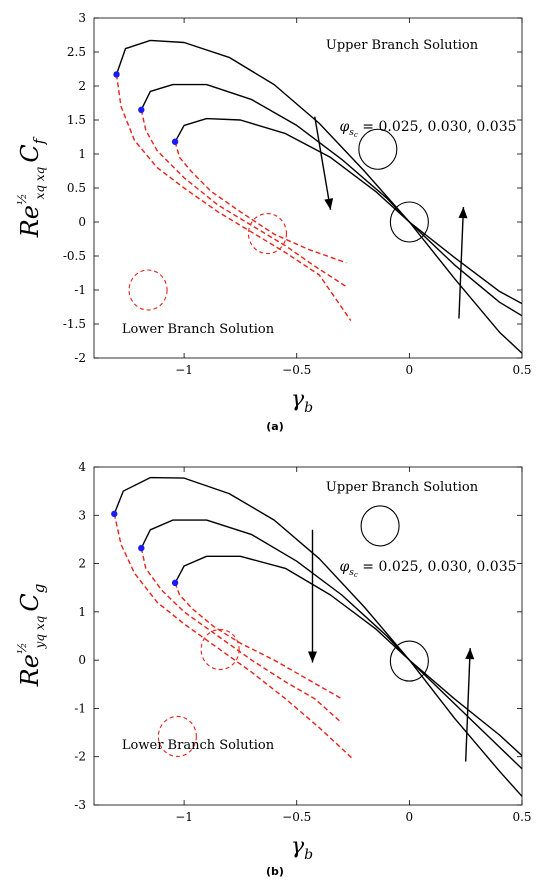 Image resolution: width=550 pixels, height=886 pixels. Describe the element at coordinates (80, 805) in the screenshot. I see `y-tick-label: -3` at that location.